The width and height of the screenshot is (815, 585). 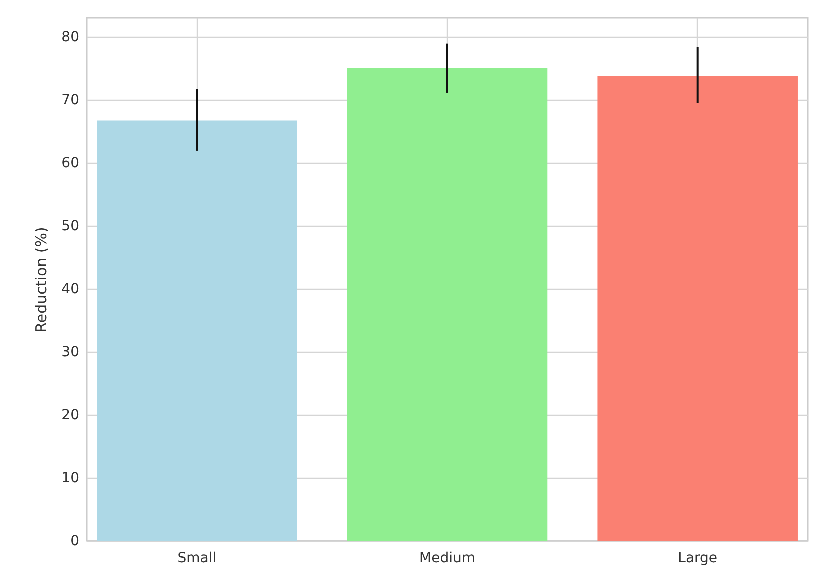 I want to click on y-axis-title: Reduction (%), so click(x=41, y=280).